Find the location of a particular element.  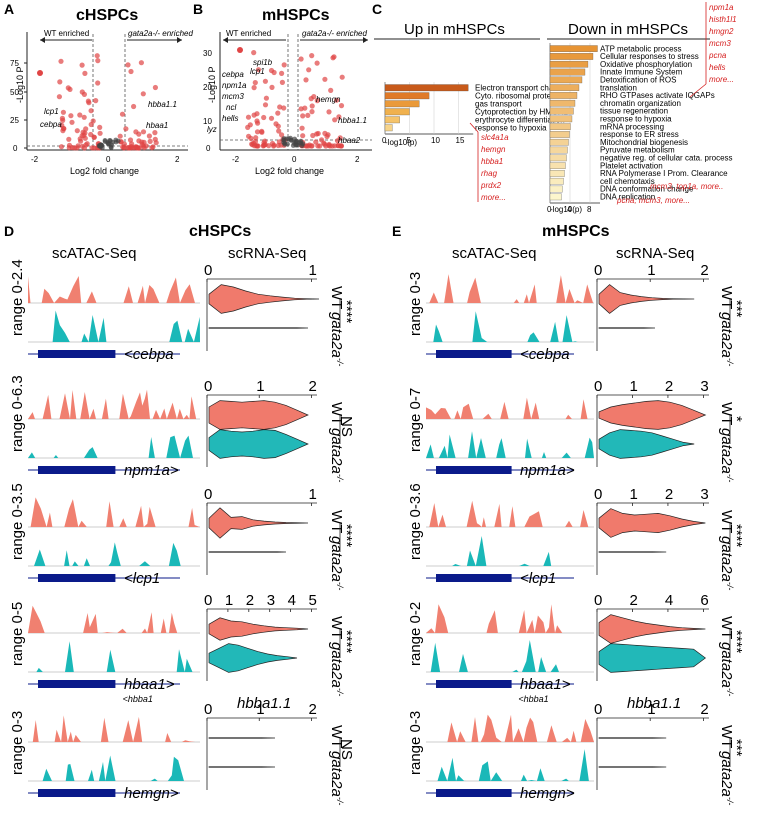

c-down-gene-0: npm1a is located at coordinates (721, 7).